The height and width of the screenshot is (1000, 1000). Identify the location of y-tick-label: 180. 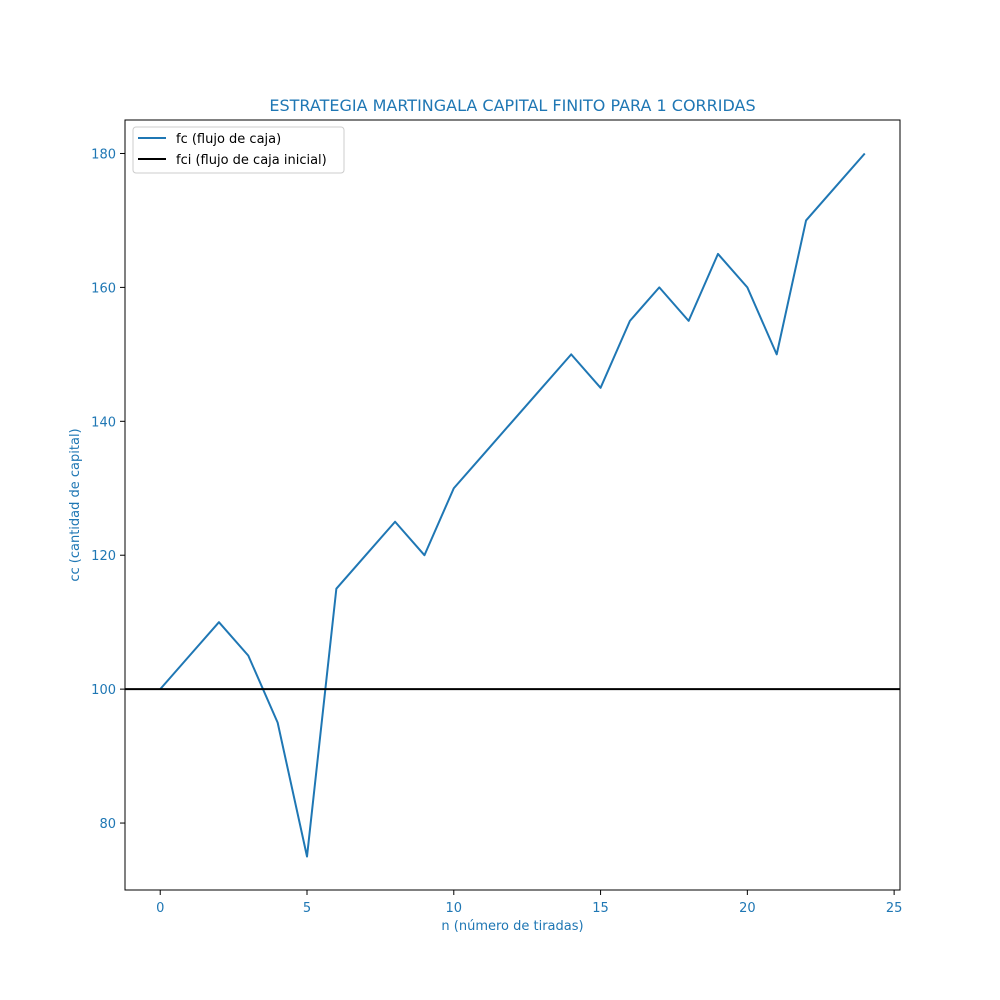
(103, 154).